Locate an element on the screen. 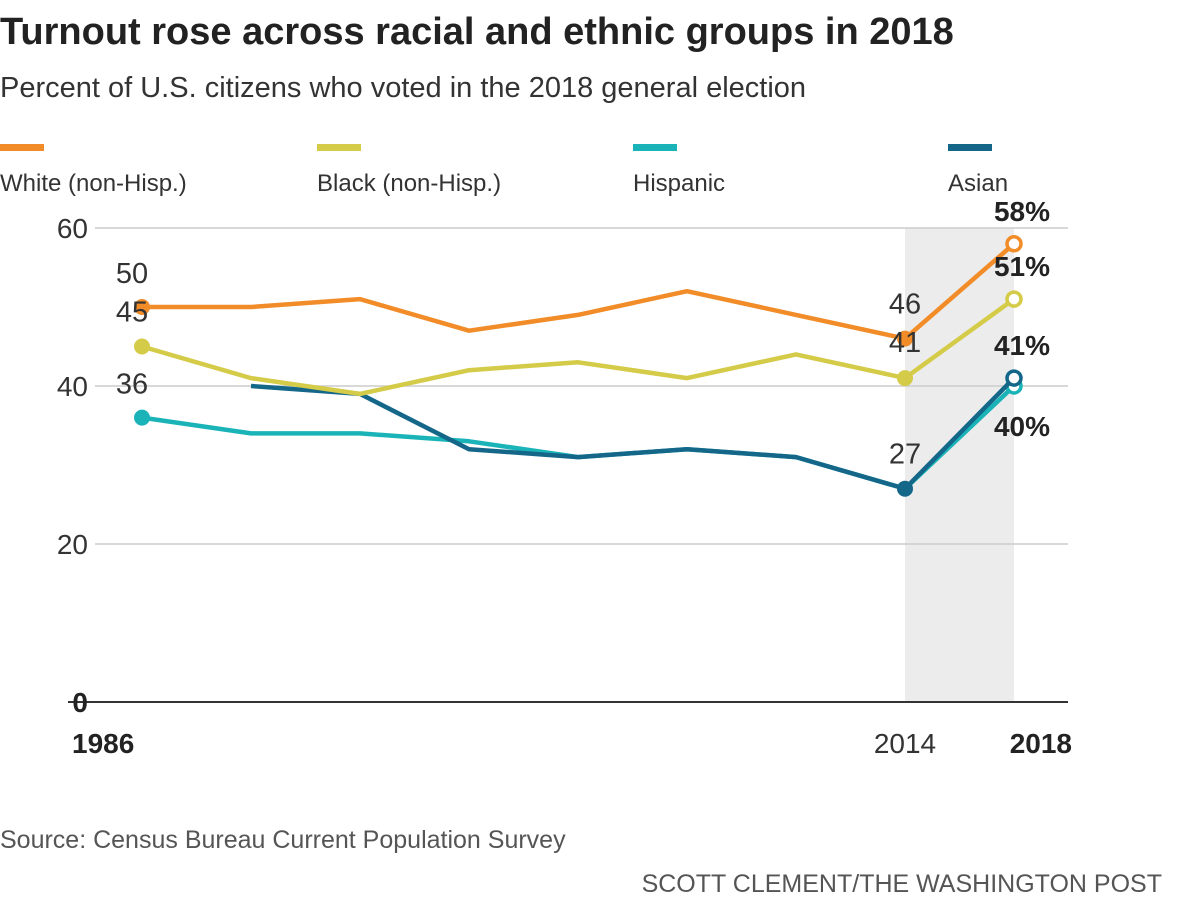 The width and height of the screenshot is (1200, 914). y-tick-label: 60 is located at coordinates (72, 228).